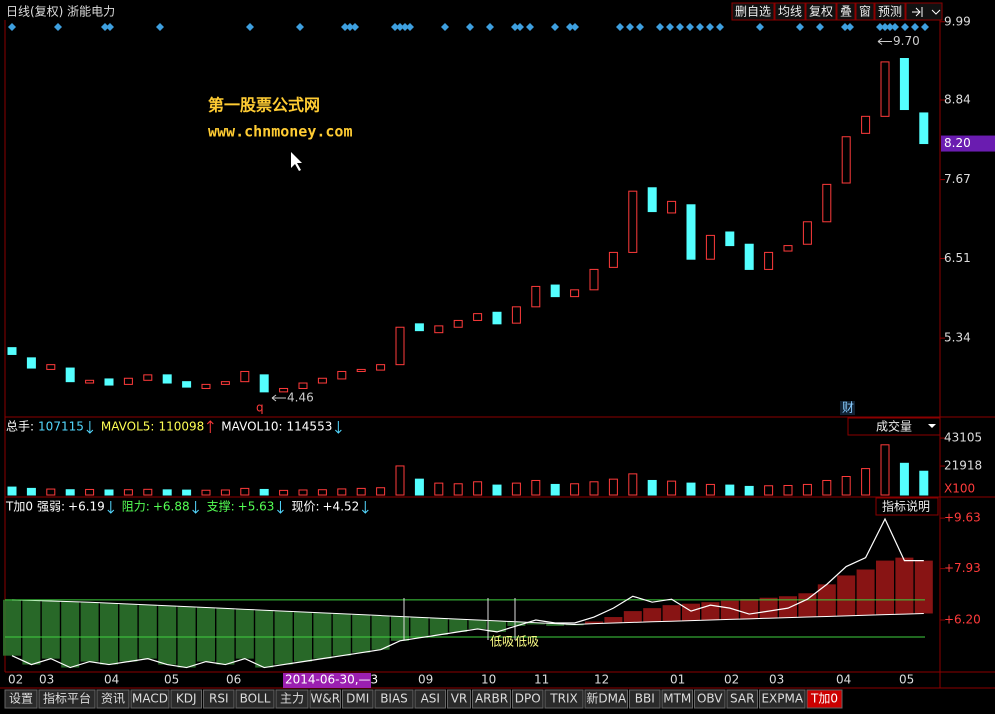 This screenshot has width=995, height=714. I want to click on tab-label: DMI, so click(357, 699).